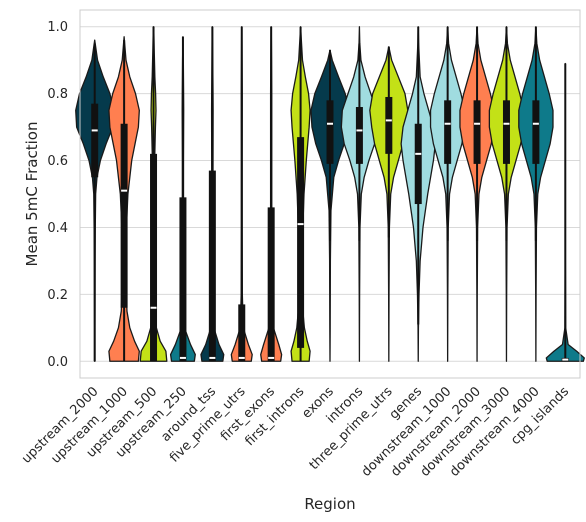 The height and width of the screenshot is (522, 586). I want to click on y-tick-label: 0.0, so click(57, 362).